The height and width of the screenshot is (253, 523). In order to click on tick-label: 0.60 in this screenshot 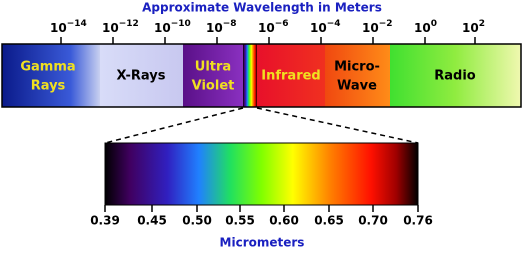, I will do `click(284, 221)`.